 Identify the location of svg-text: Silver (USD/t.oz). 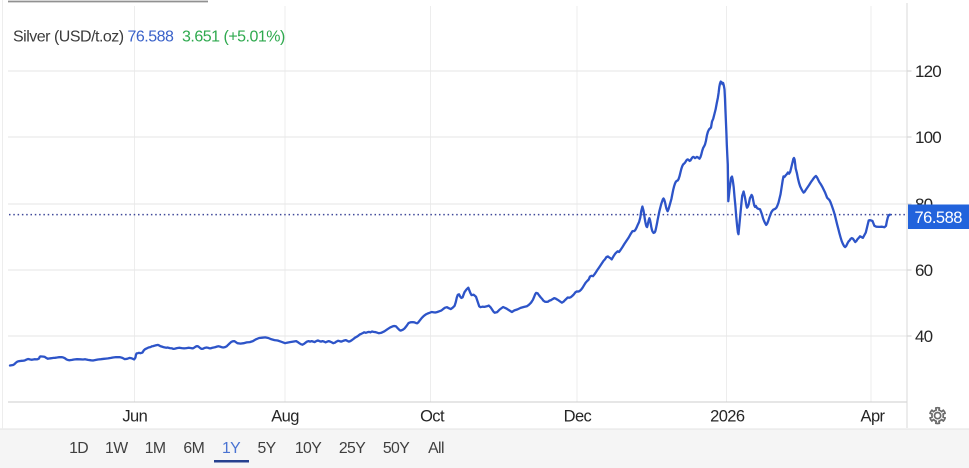
(68, 37).